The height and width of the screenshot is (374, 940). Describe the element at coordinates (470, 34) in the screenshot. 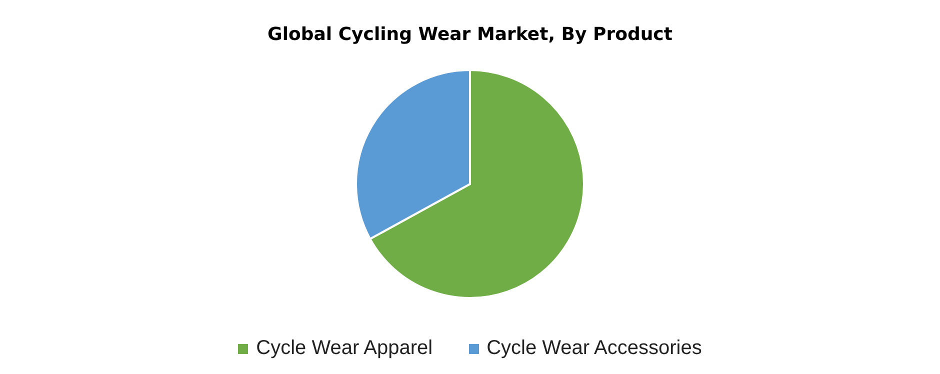

I see `chart-title: Global Cycling Wear Market, By Product` at that location.